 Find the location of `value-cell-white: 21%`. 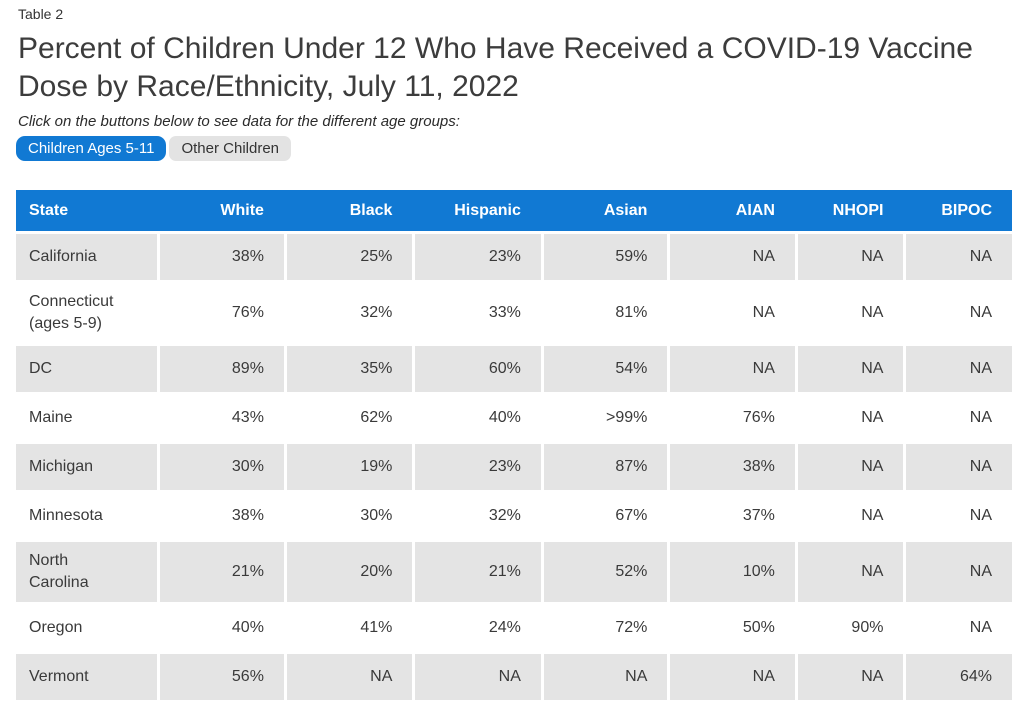

value-cell-white: 21% is located at coordinates (222, 572).